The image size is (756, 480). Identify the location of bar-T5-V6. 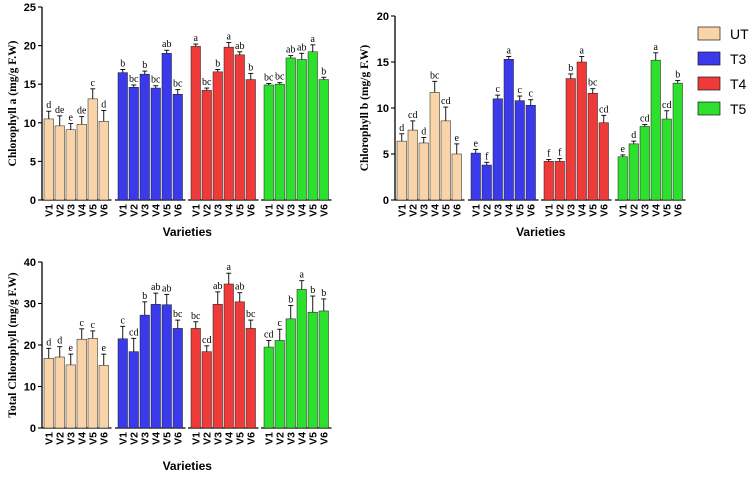
(677, 141).